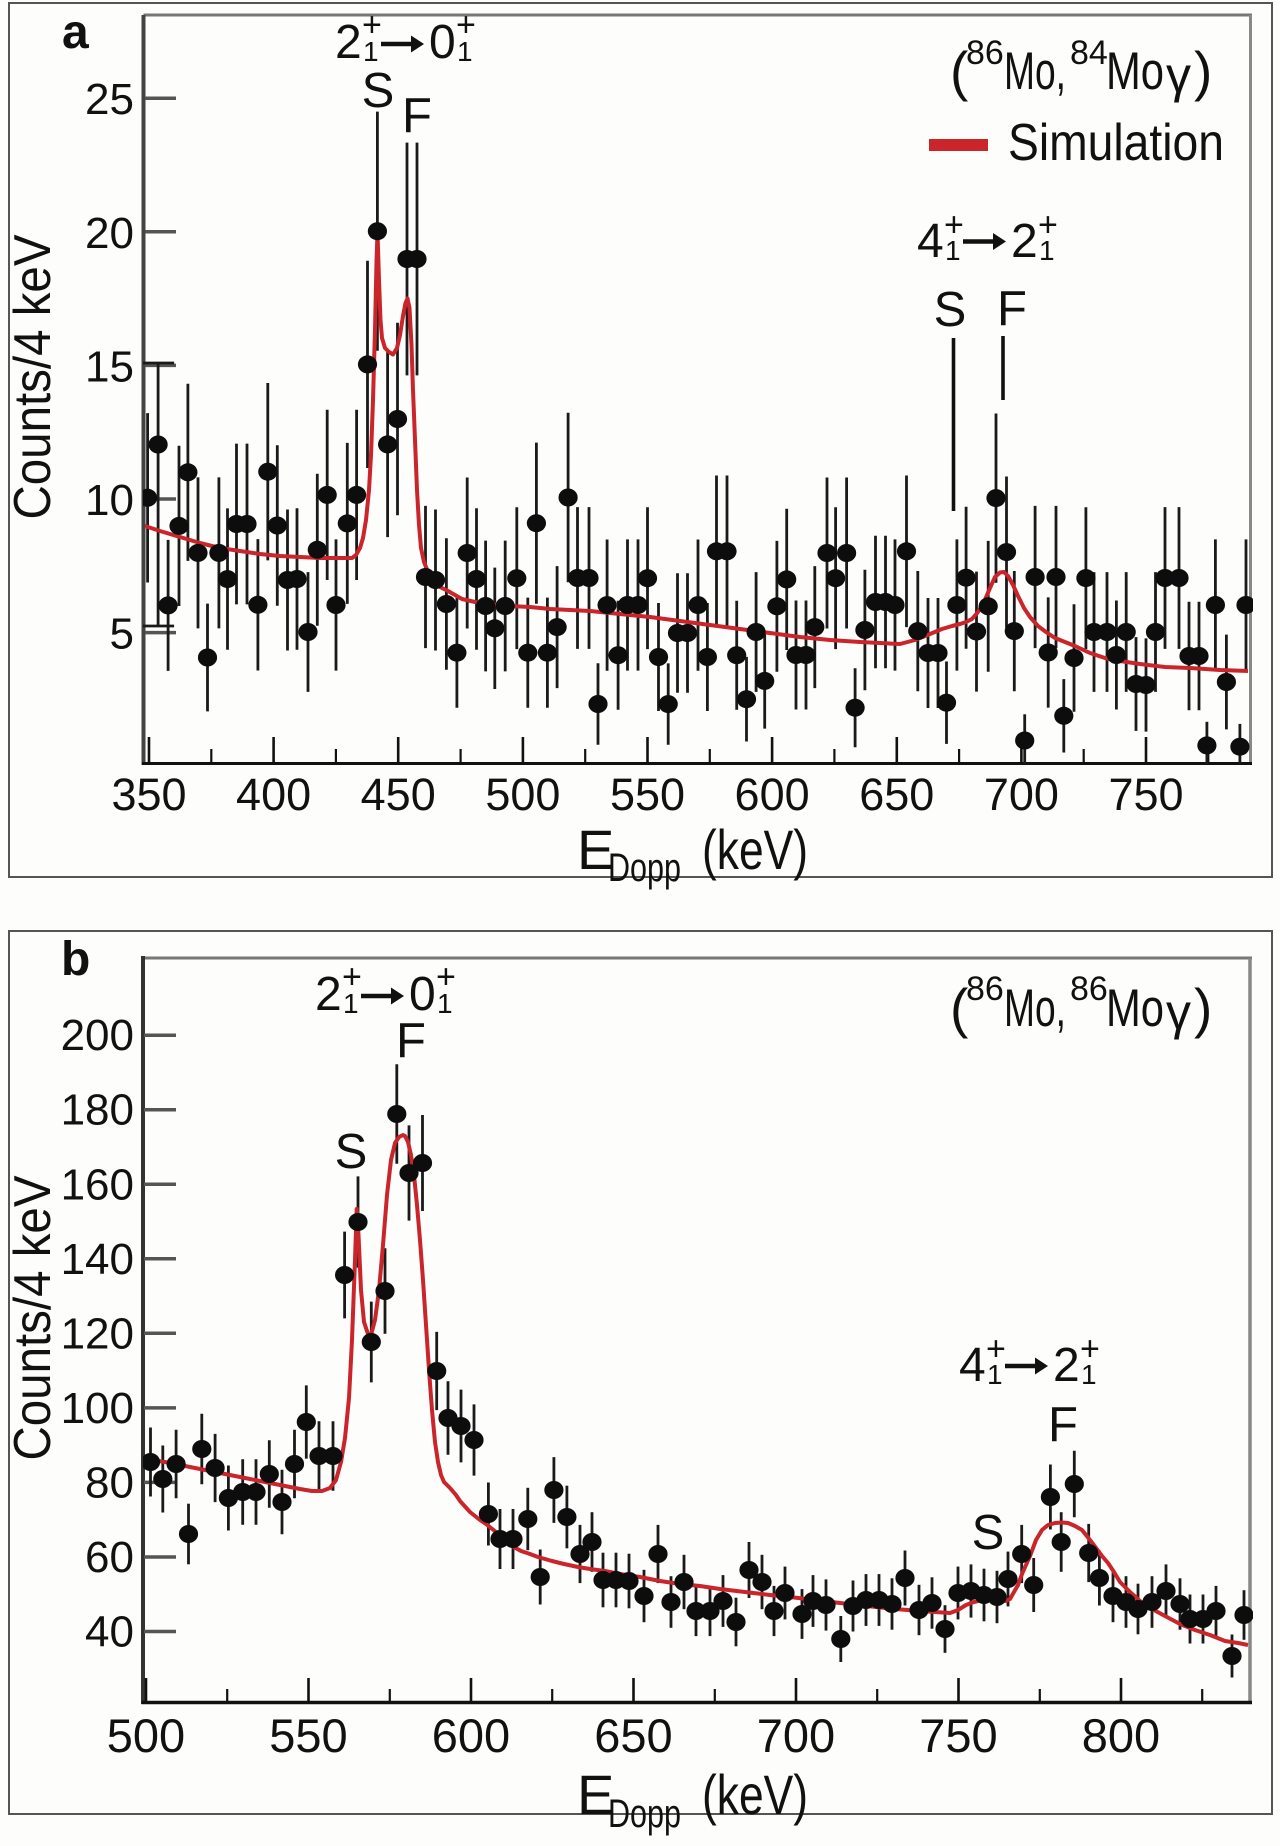  I want to click on svg-text: 15, so click(109, 366).